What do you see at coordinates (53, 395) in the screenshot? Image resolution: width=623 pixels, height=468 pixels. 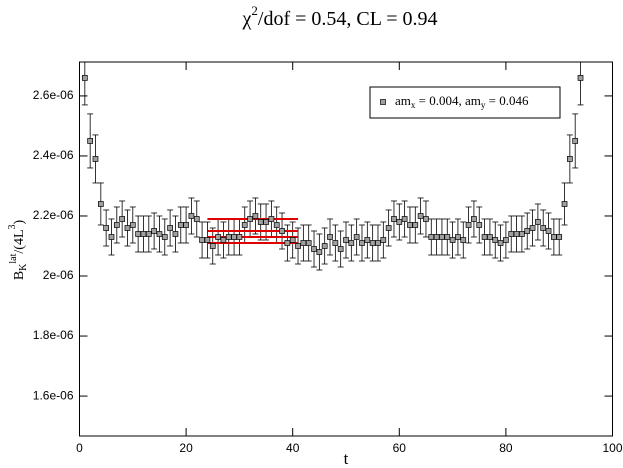 I see `y-tick-label: 1.6e-06` at bounding box center [53, 395].